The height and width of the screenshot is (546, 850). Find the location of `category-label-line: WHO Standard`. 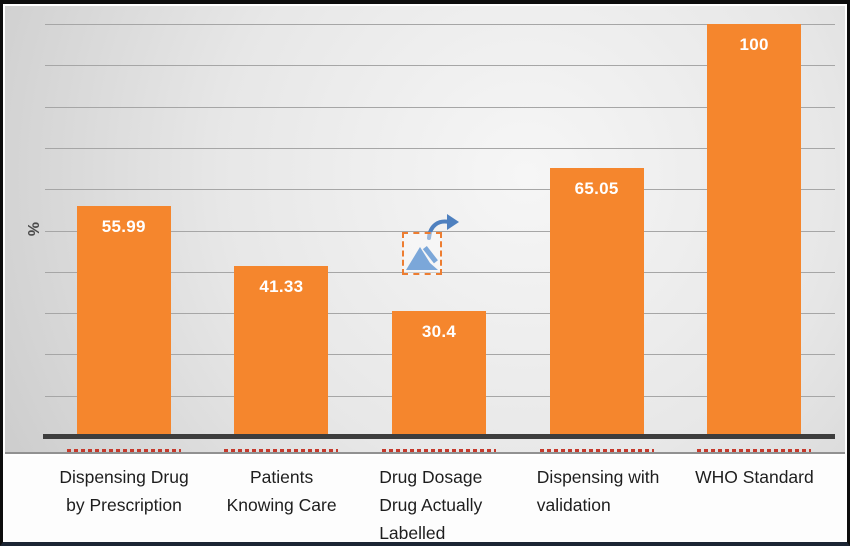

category-label-line: WHO Standard is located at coordinates (754, 477).